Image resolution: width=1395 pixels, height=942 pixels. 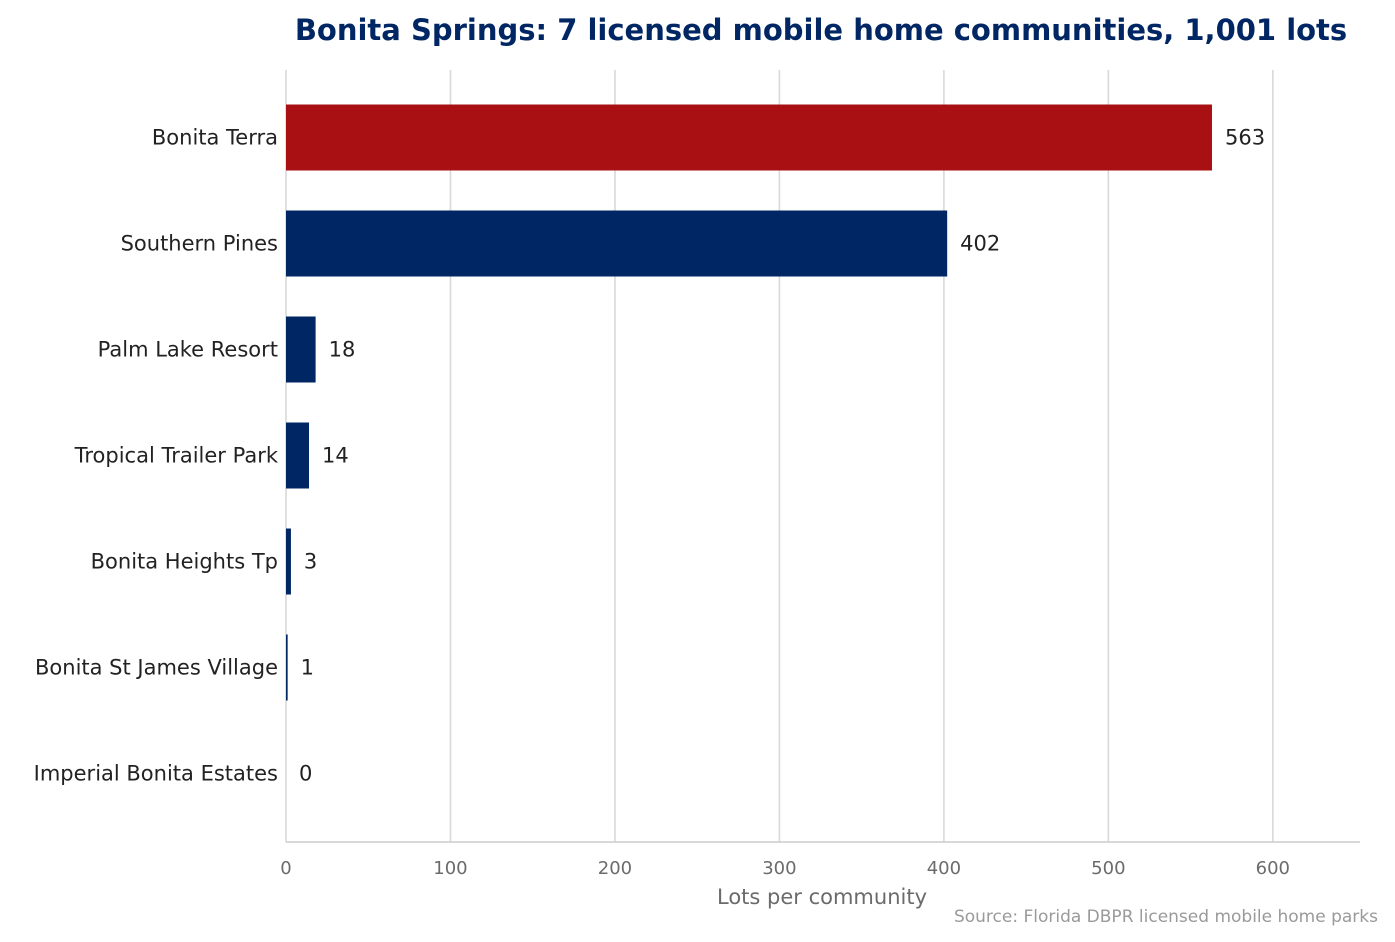 What do you see at coordinates (1108, 868) in the screenshot?
I see `x-tick-label: 500` at bounding box center [1108, 868].